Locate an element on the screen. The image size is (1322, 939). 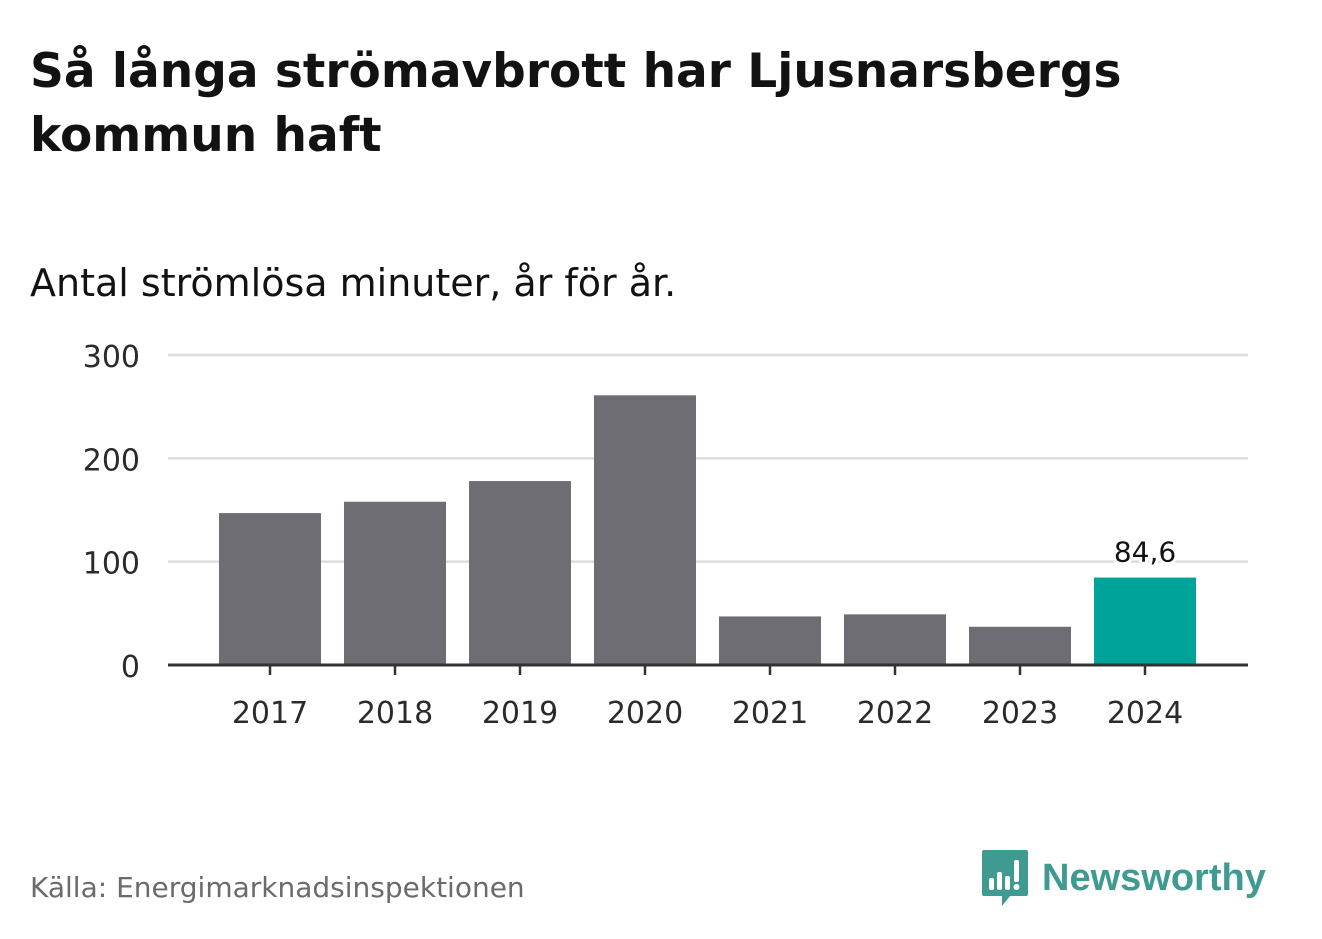
x-tick-label: 2017 is located at coordinates (270, 713).